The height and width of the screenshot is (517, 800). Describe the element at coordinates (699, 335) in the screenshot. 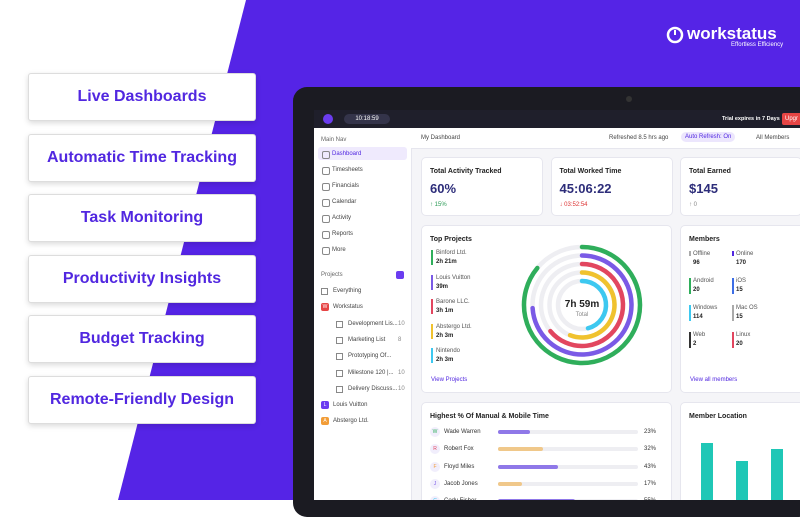

I see `member-label: Web` at that location.